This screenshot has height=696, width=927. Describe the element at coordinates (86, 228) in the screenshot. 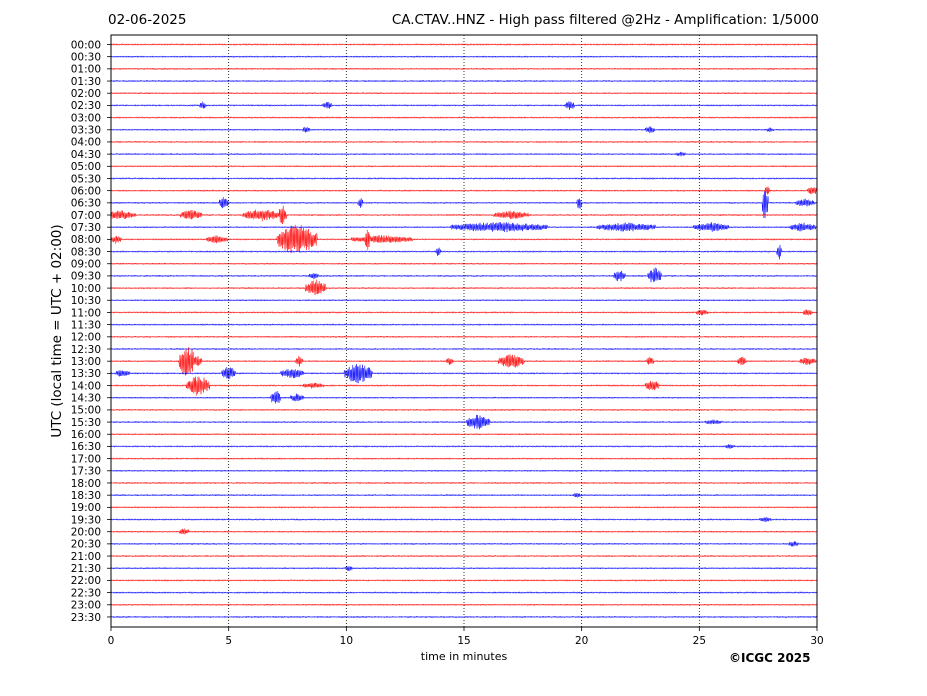

I see `y-tick-label: 07:30` at that location.